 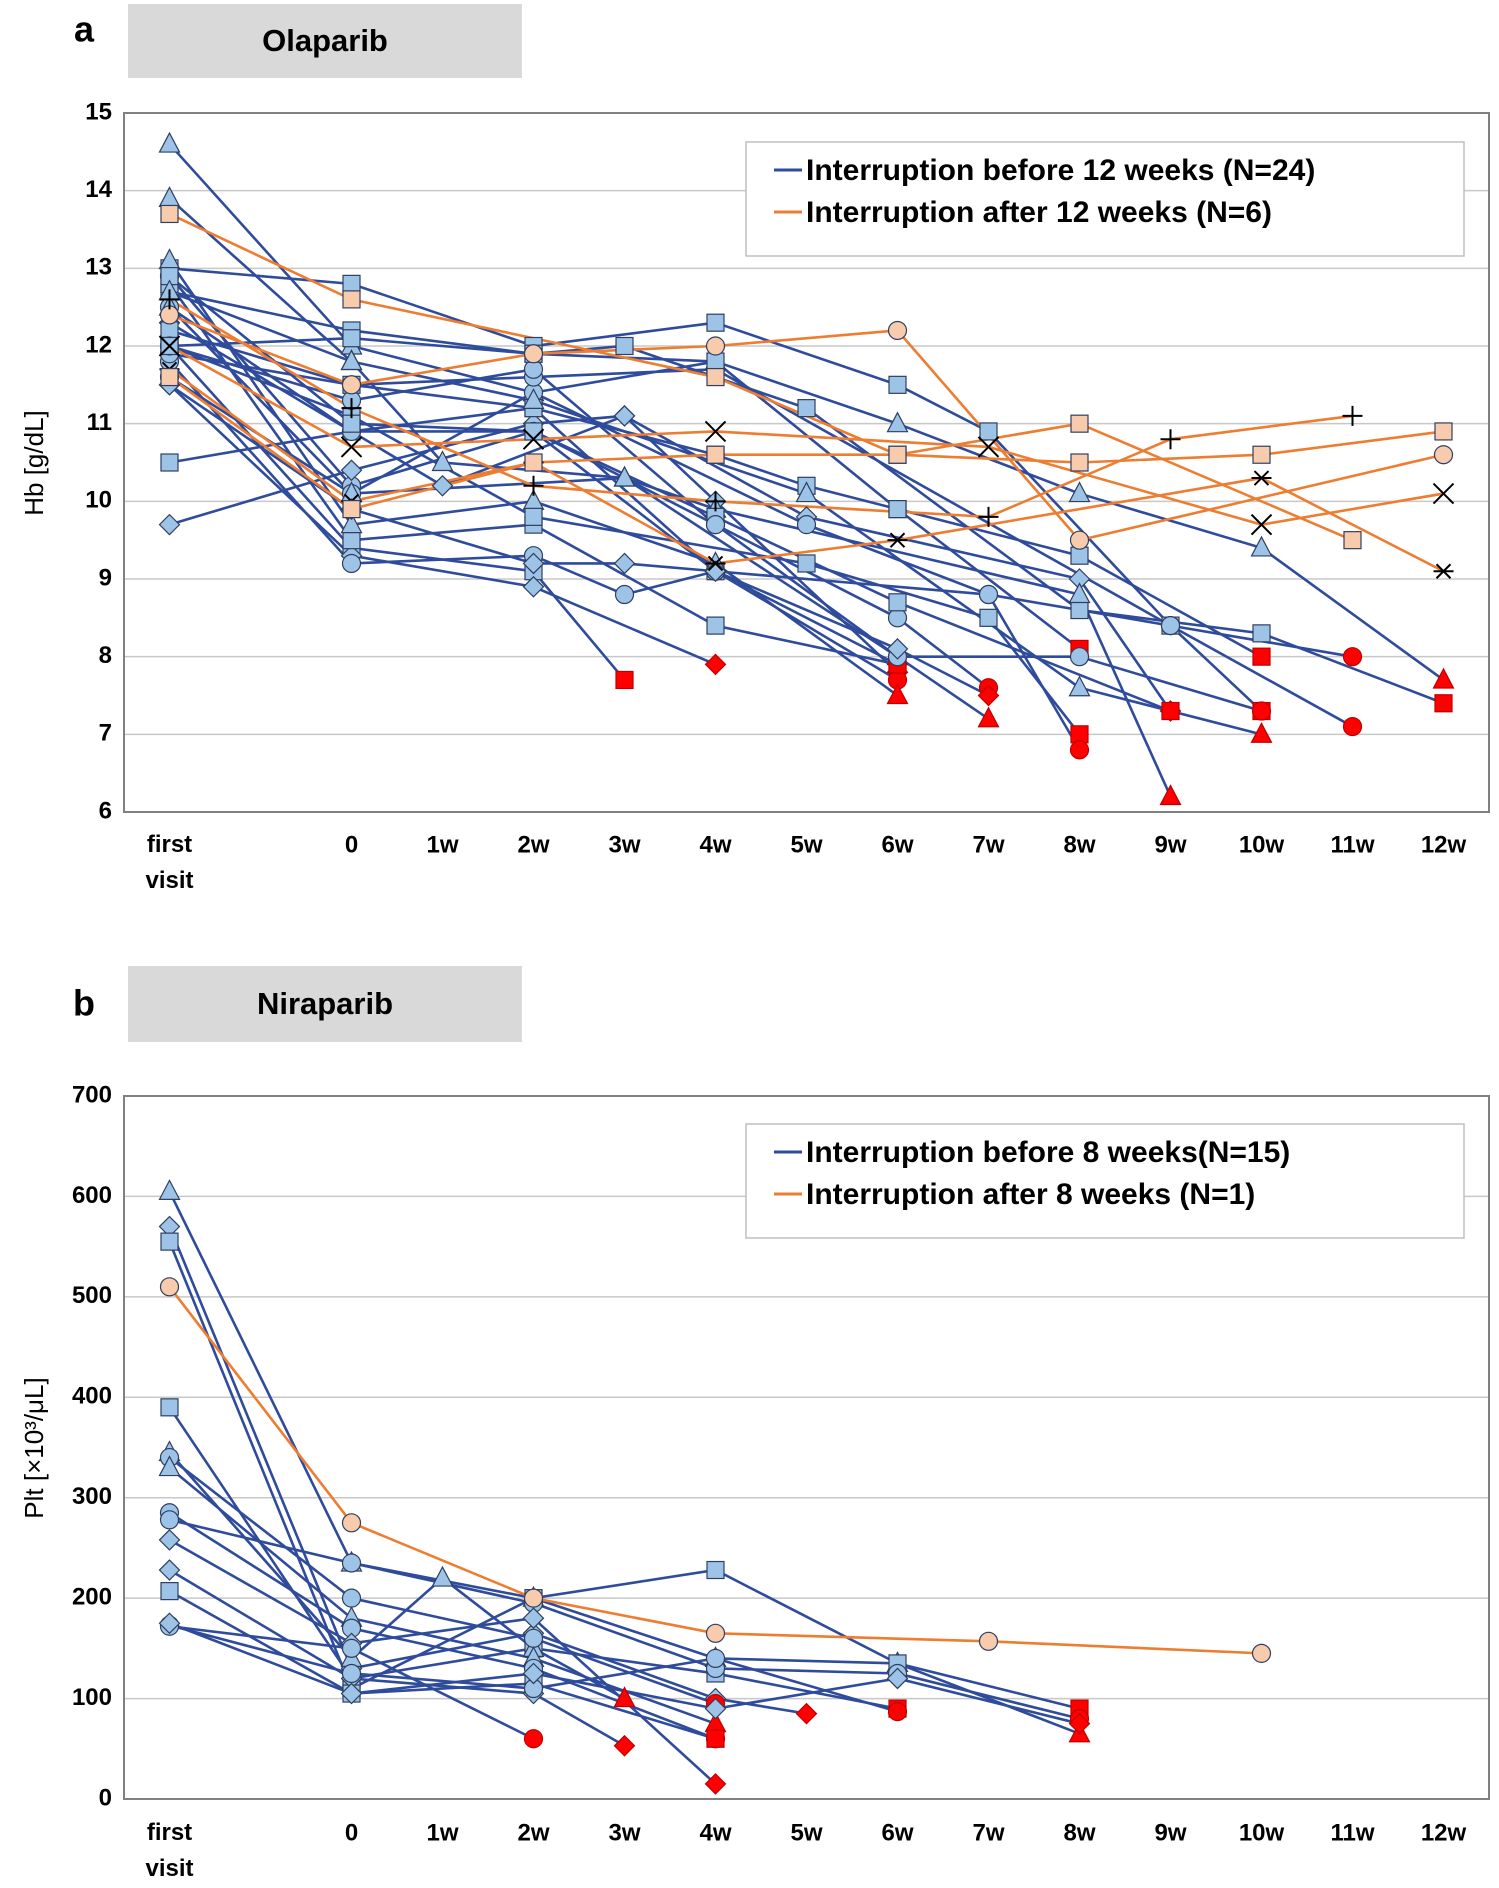 I want to click on x-tick-label: first visit, so click(x=169, y=862).